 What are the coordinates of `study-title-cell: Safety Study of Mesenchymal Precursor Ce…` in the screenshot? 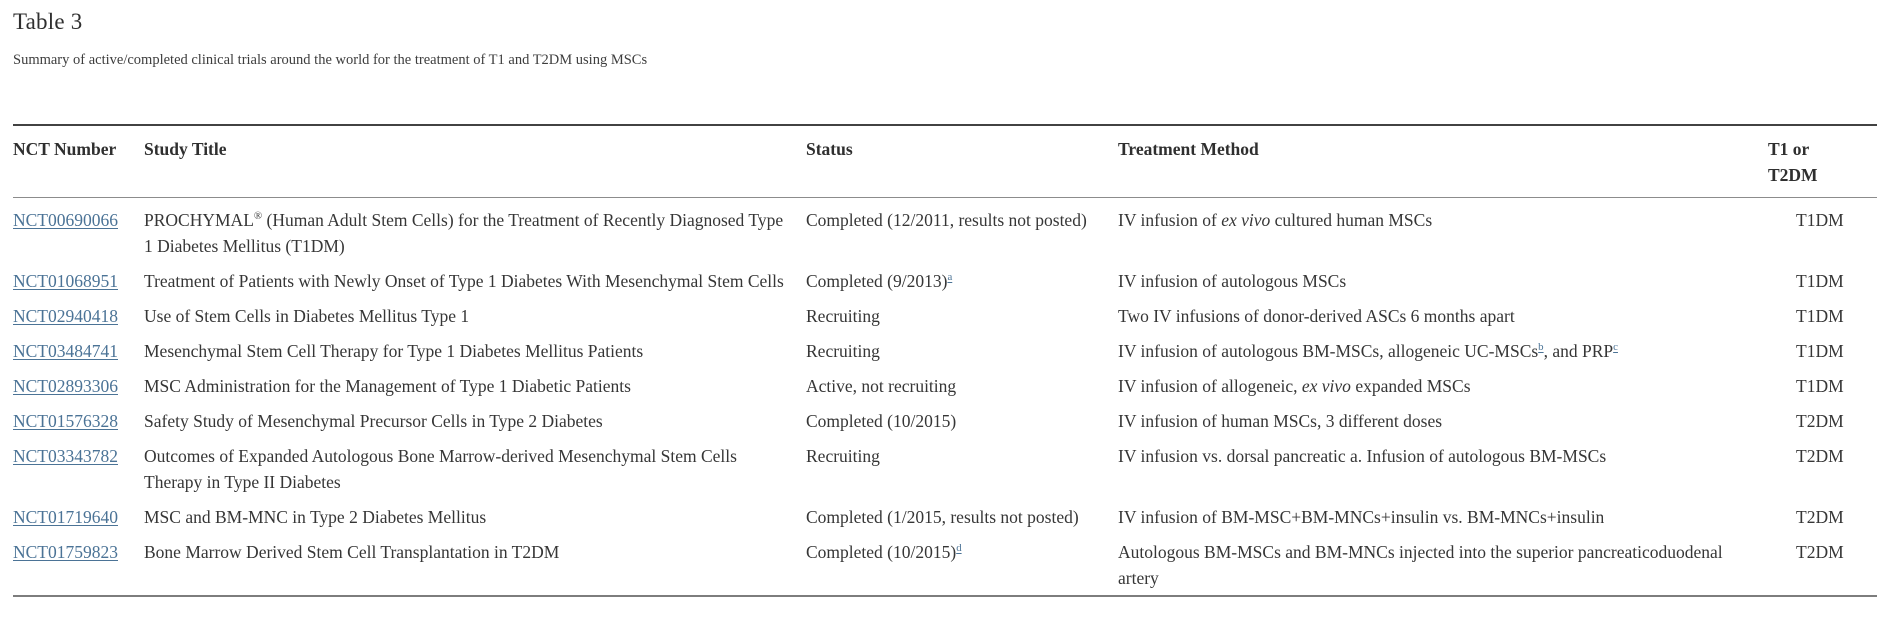 It's located at (373, 421).